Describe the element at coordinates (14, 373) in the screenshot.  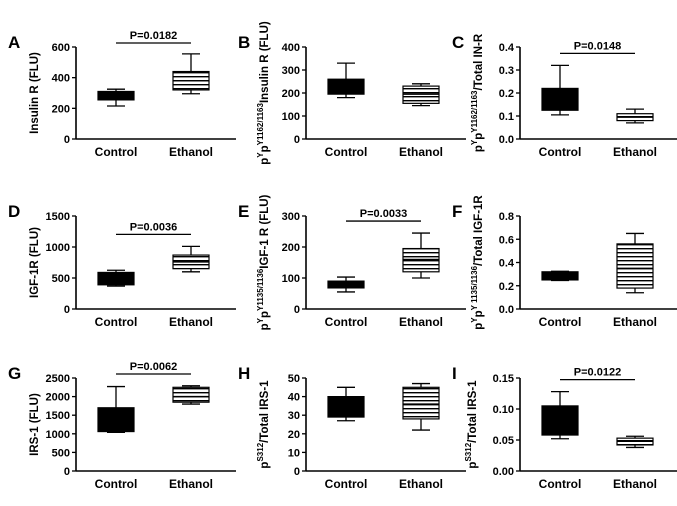
I see `panel-letter: G` at that location.